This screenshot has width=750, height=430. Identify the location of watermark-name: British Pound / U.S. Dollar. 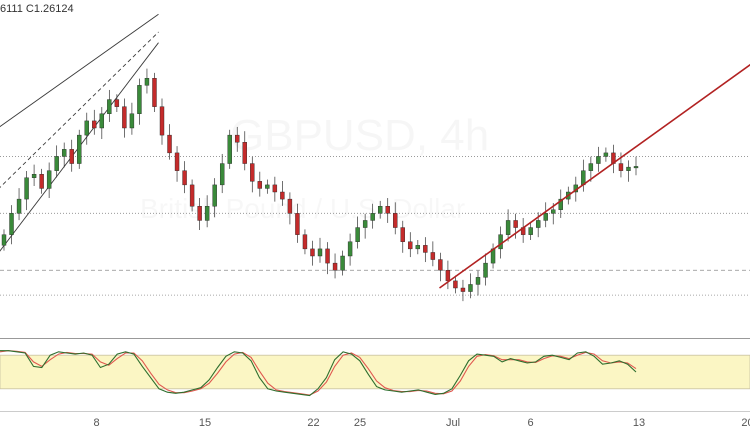
(302, 208).